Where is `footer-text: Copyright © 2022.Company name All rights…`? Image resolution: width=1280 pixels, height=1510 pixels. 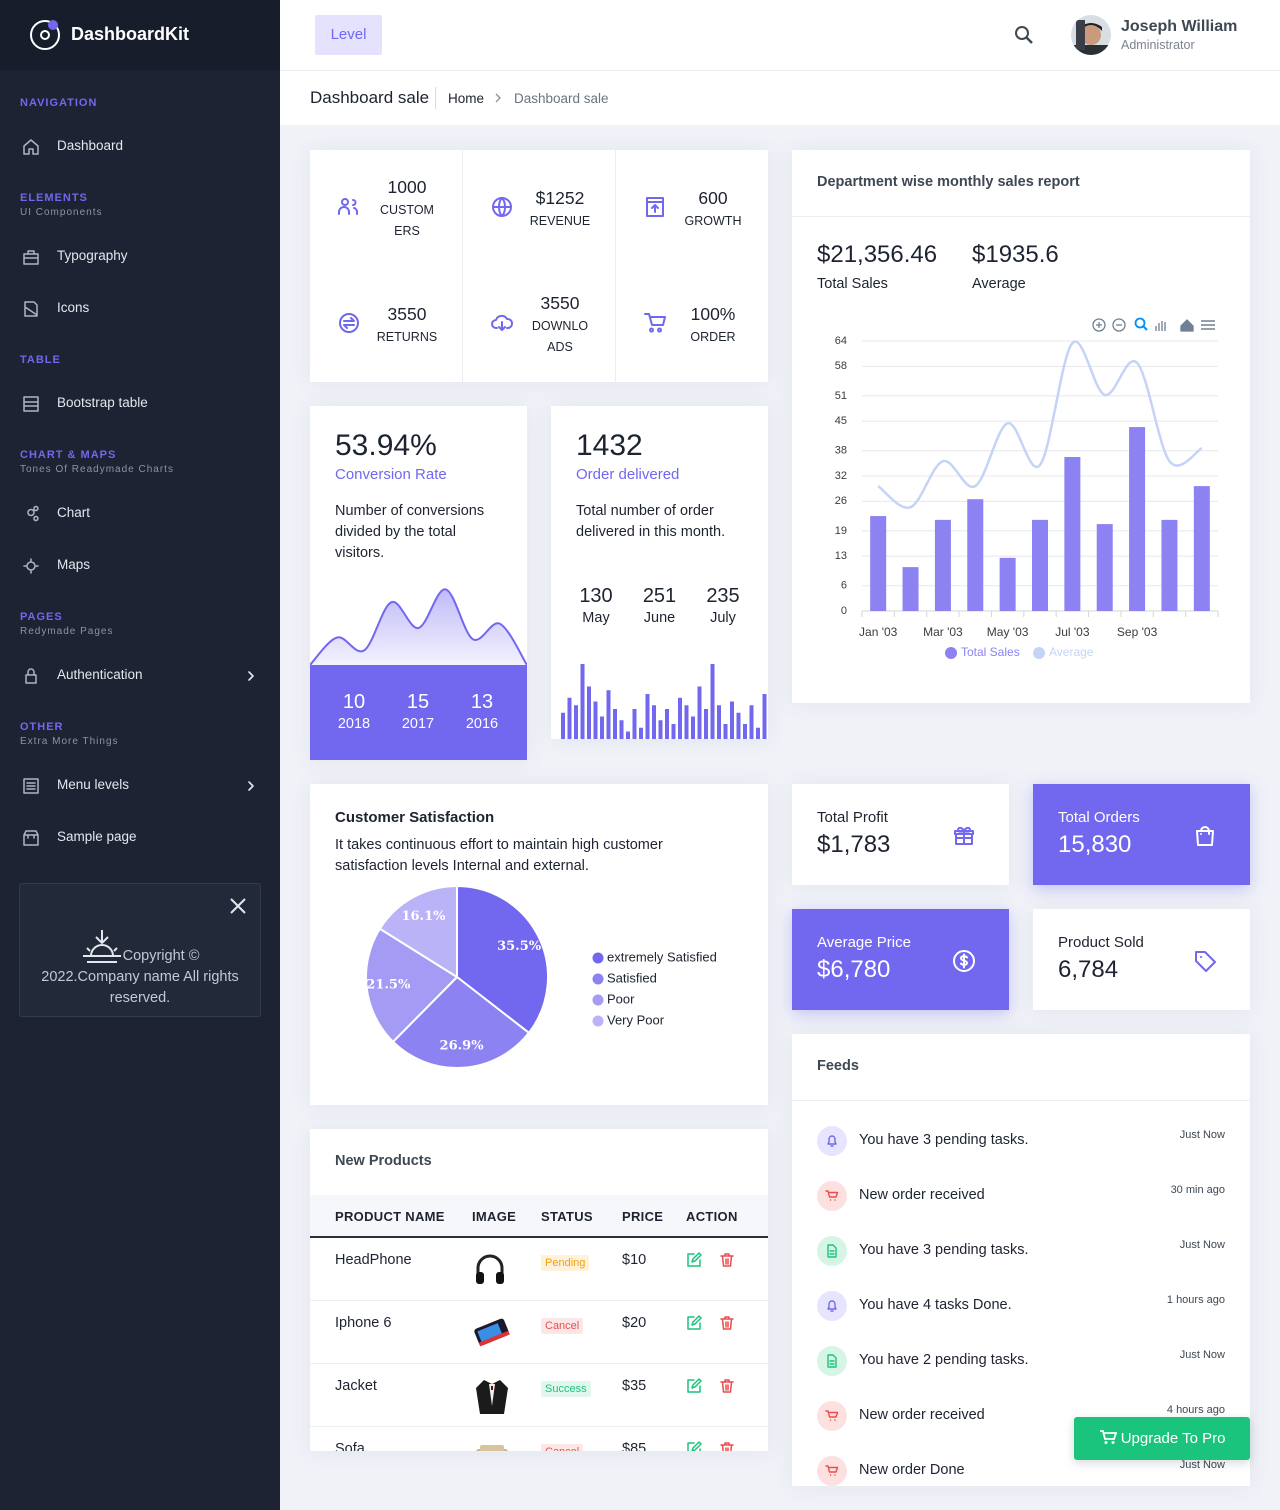 footer-text: Copyright © 2022.Company name All rights… is located at coordinates (140, 968).